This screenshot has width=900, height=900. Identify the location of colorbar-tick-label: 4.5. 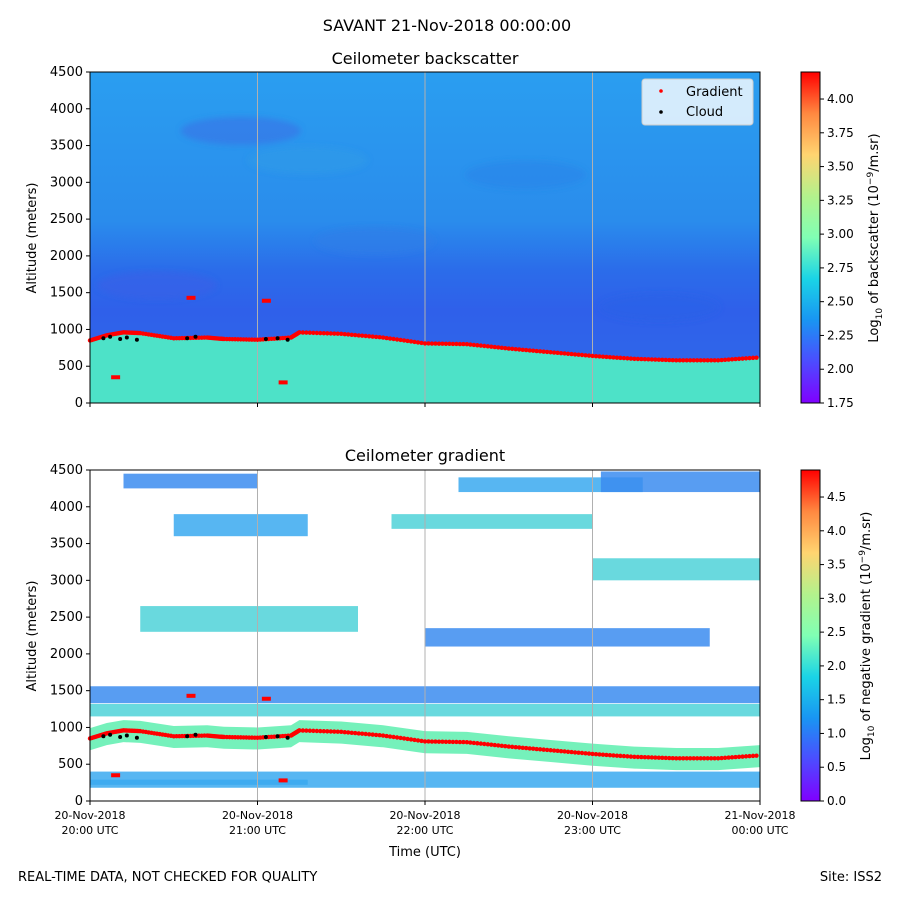
(836, 497).